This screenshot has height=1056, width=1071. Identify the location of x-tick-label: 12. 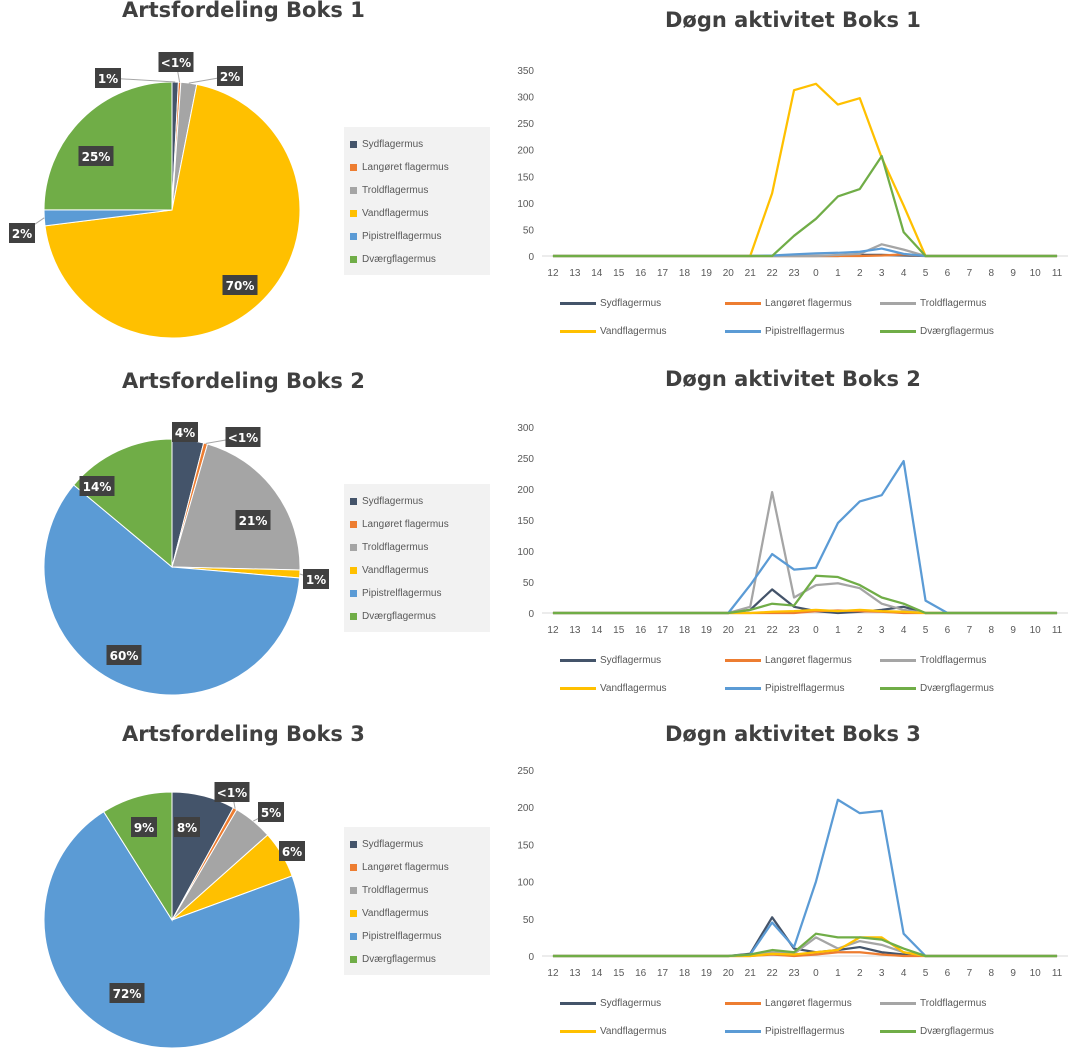
(553, 973).